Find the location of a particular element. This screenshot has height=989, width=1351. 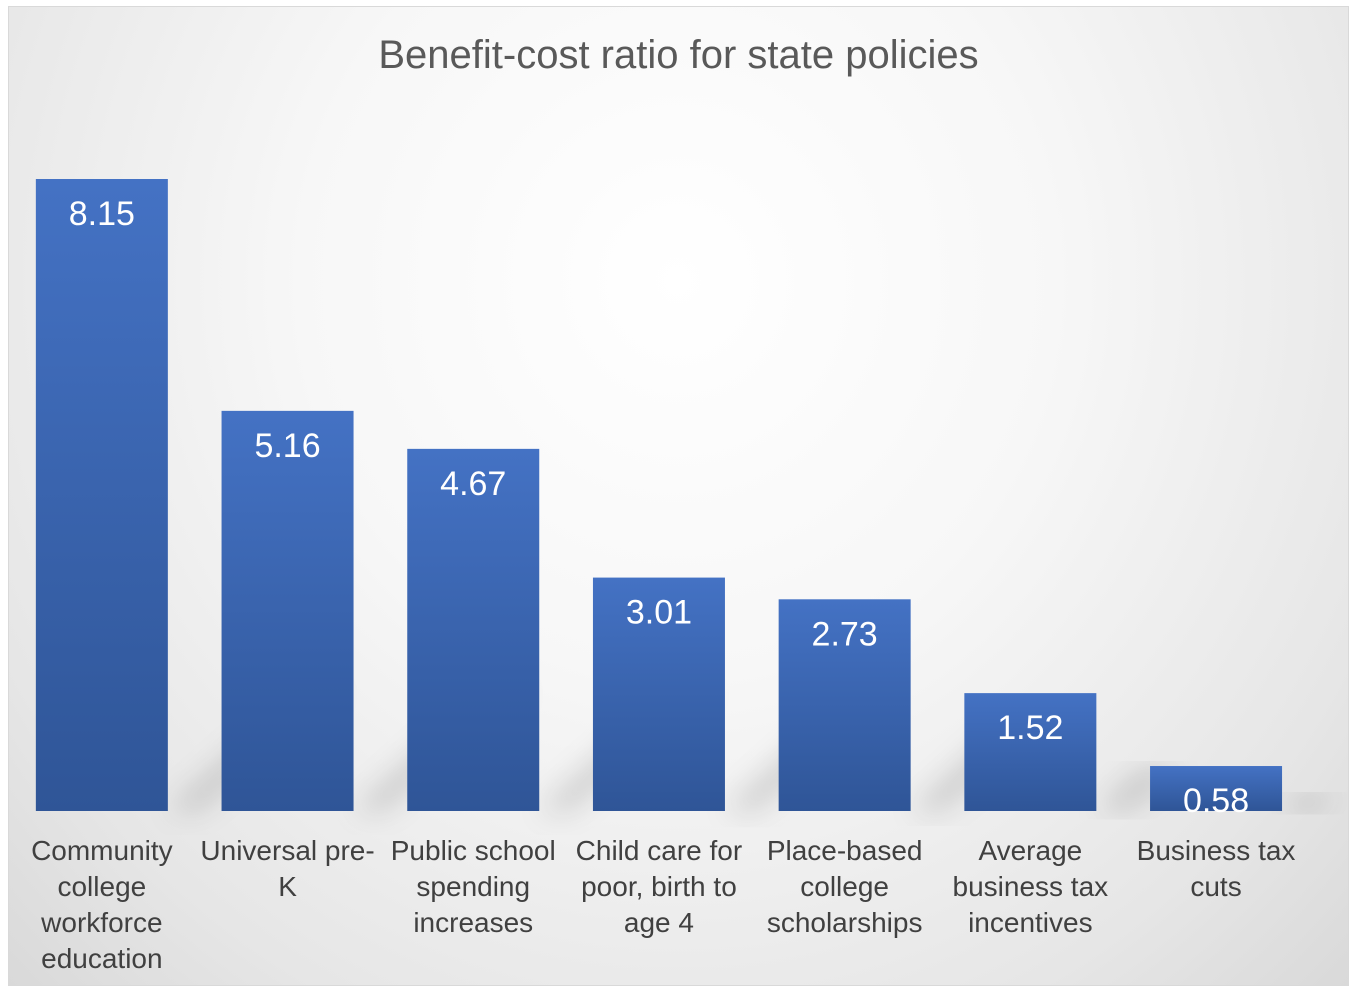

category-label: Public school spending increases is located at coordinates (473, 886).